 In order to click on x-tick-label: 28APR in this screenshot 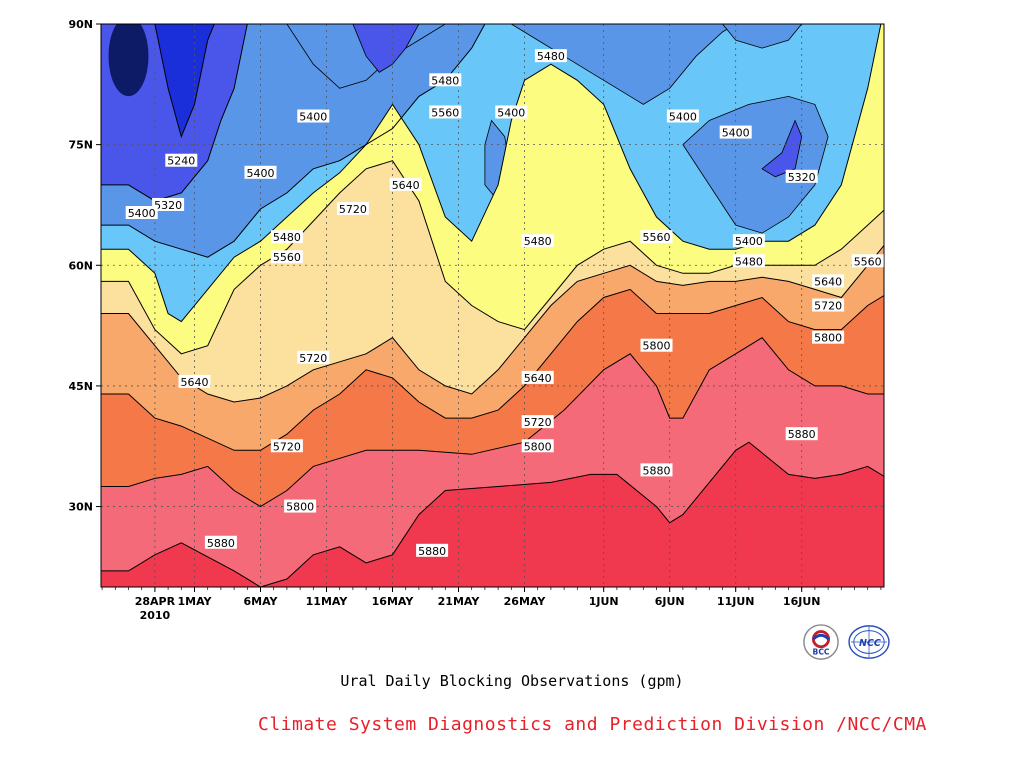, I will do `click(155, 601)`.